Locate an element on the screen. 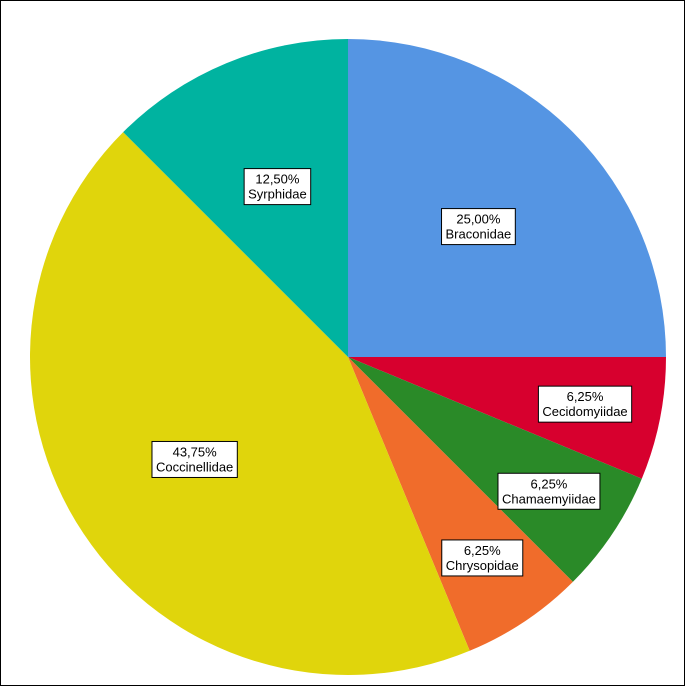 The height and width of the screenshot is (687, 685). slice-label-braconidae: 25,00%Braconidae is located at coordinates (478, 227).